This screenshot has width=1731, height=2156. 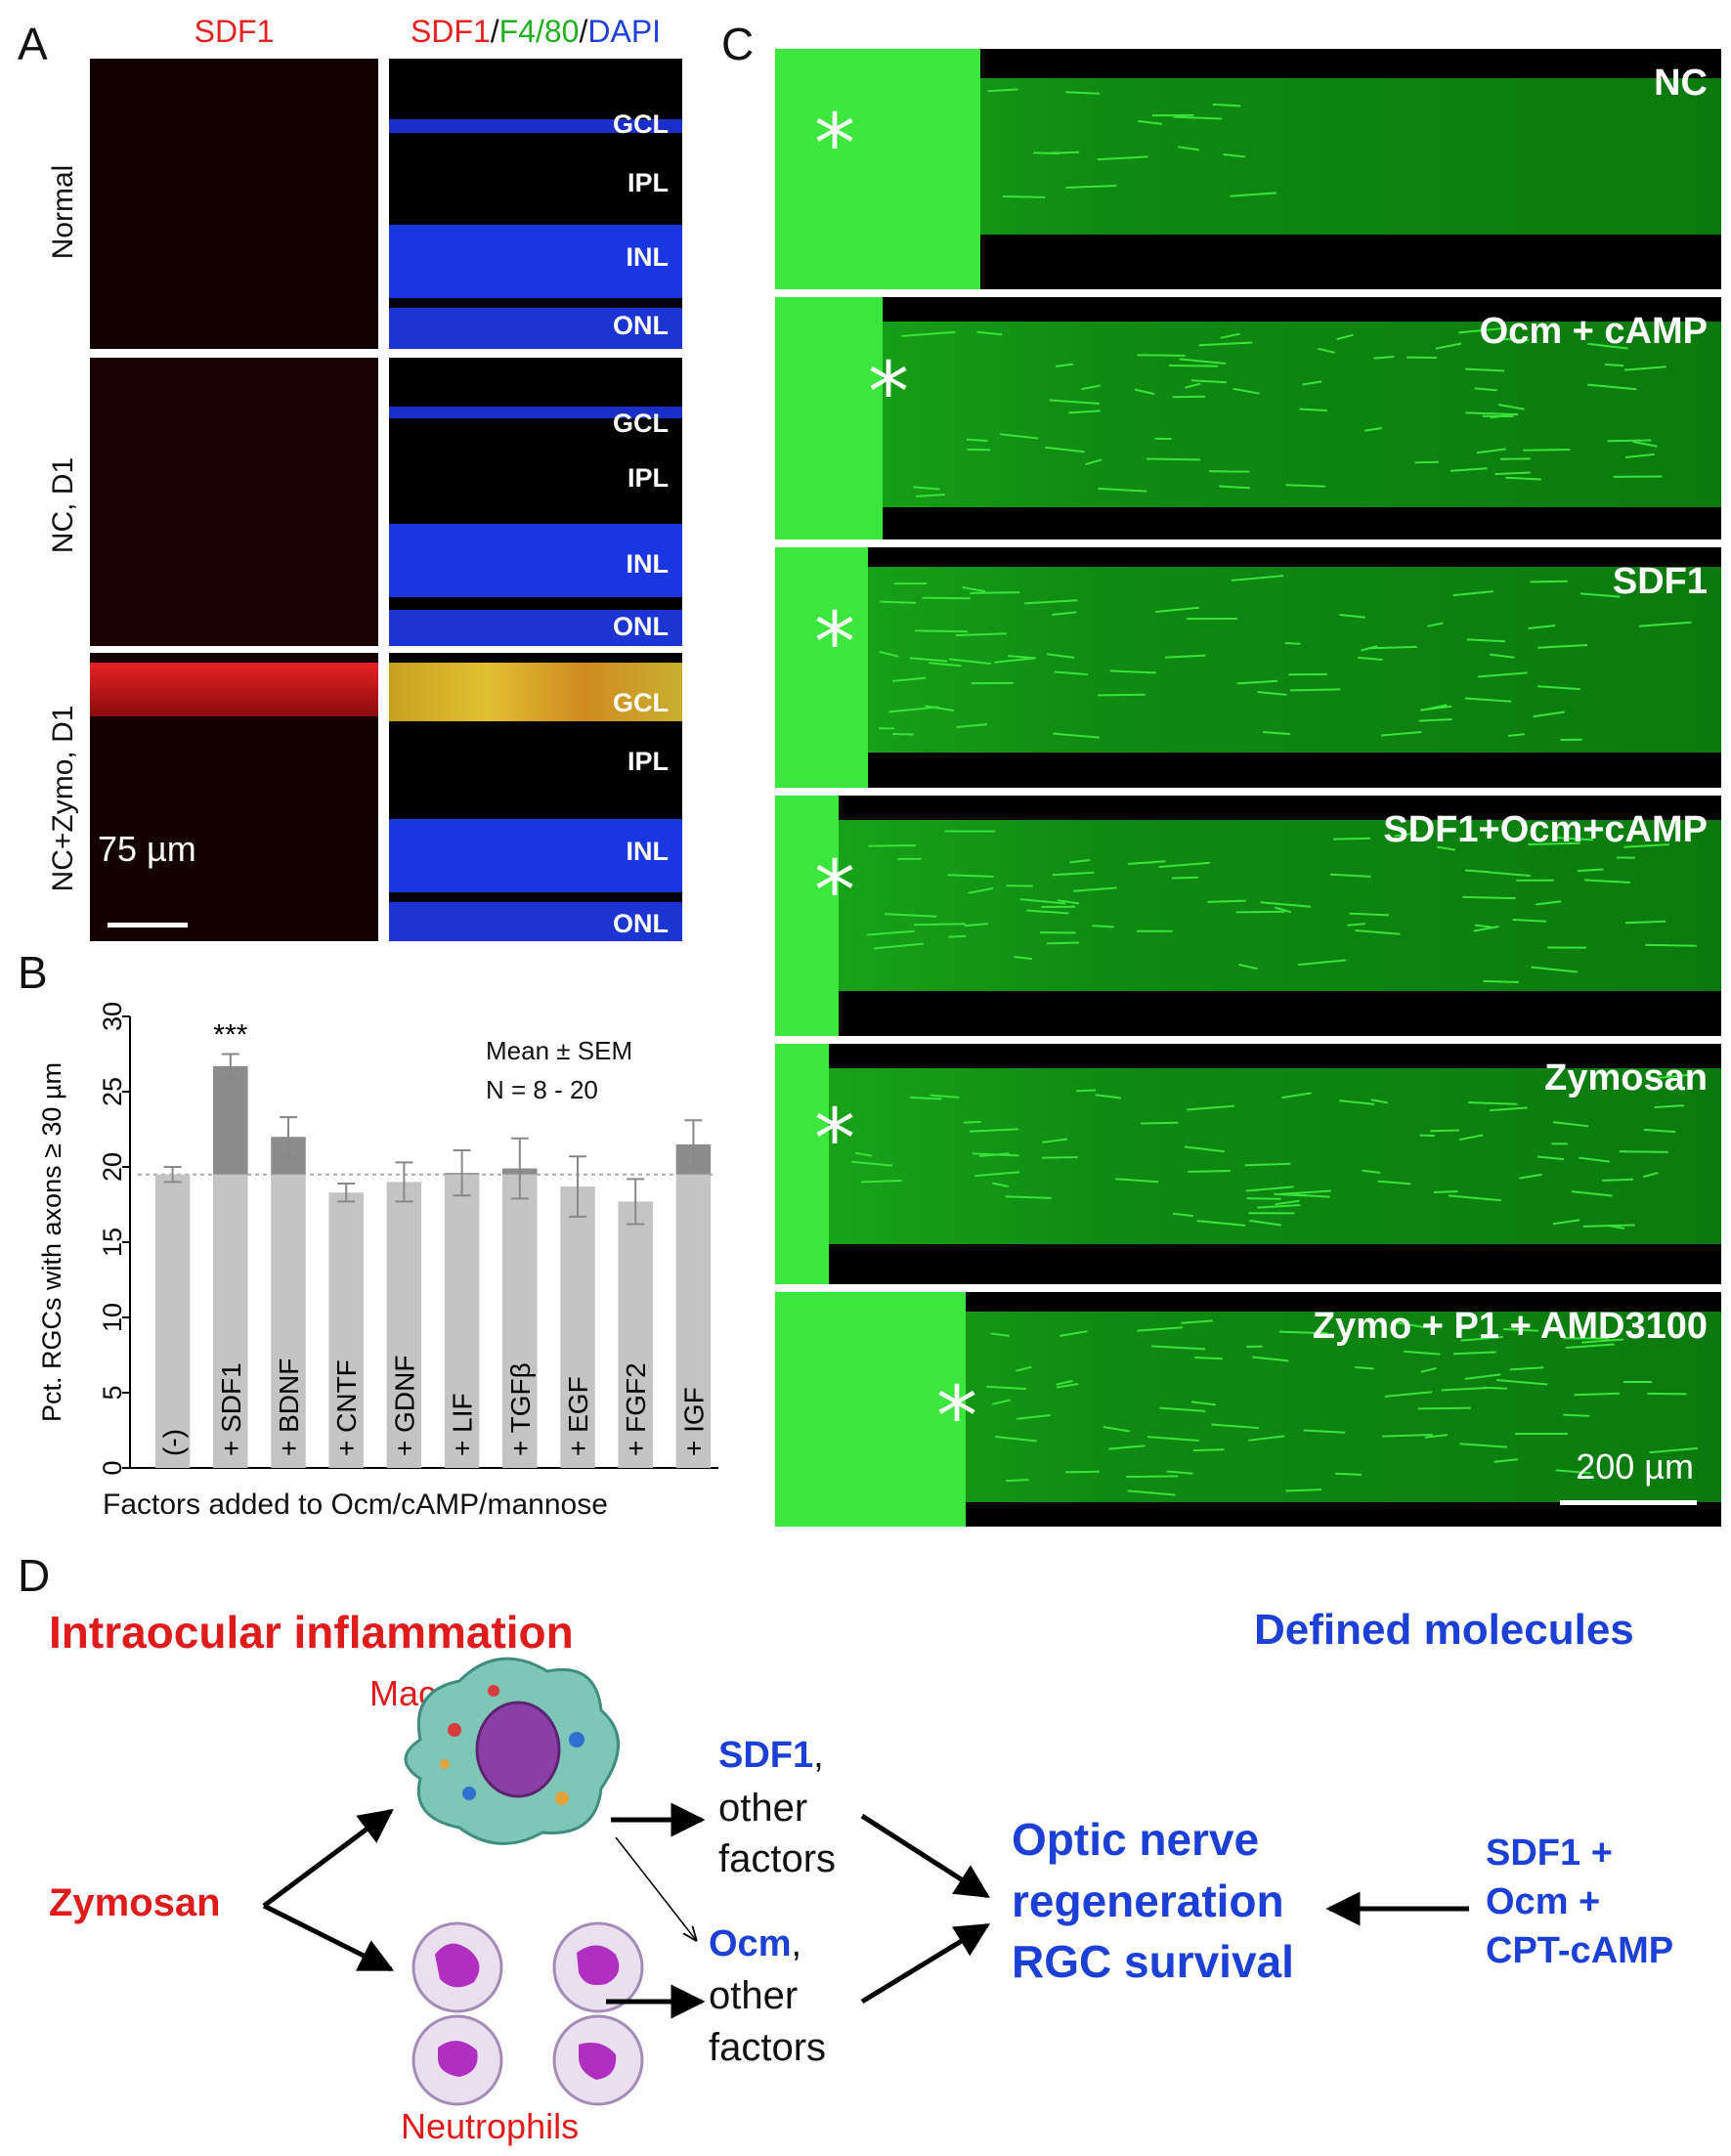 I want to click on ocm-bold: Ocm, so click(x=751, y=1943).